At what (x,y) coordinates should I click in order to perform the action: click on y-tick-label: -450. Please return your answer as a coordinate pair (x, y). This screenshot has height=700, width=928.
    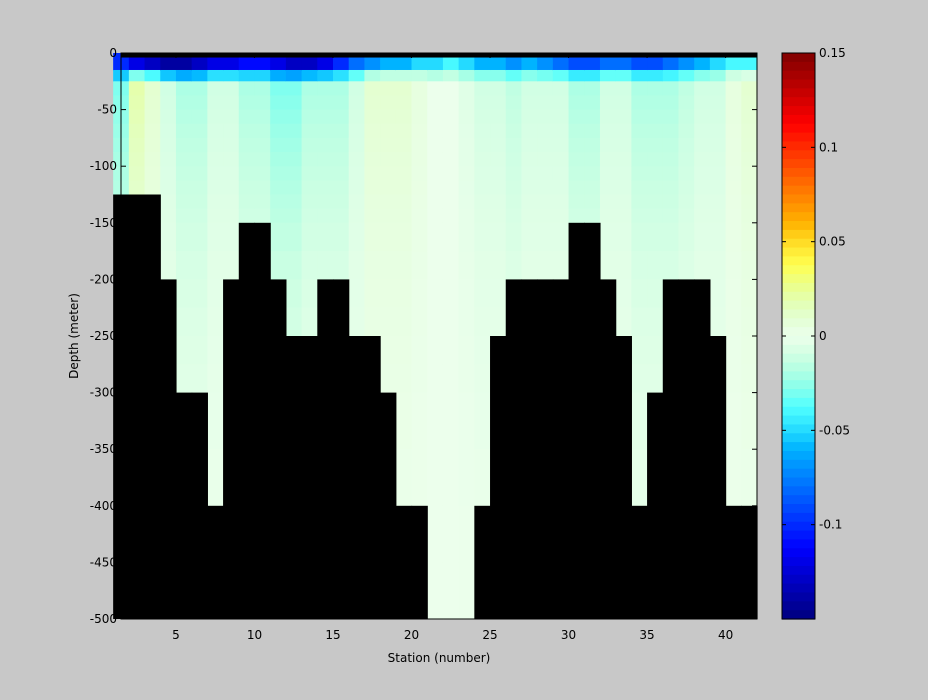
    Looking at the image, I should click on (103, 562).